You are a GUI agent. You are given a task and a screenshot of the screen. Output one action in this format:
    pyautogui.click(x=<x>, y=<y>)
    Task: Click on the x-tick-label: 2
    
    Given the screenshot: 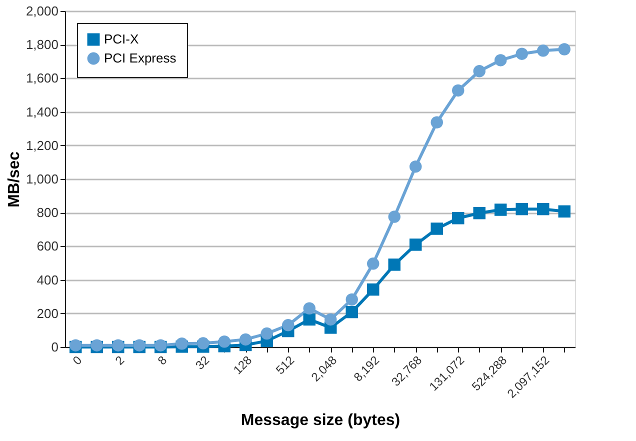 What is the action you would take?
    pyautogui.click(x=120, y=360)
    